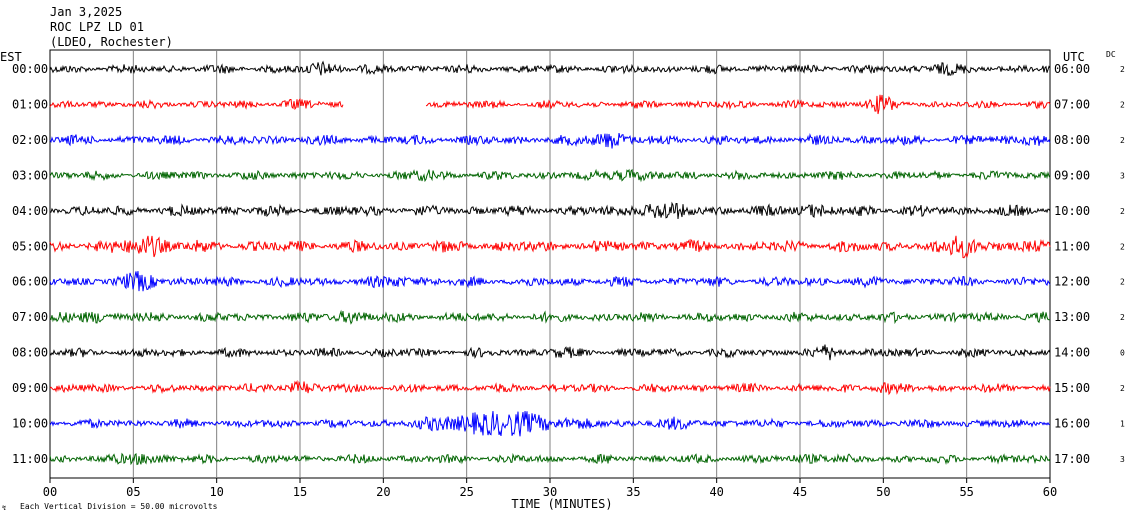 The height and width of the screenshot is (519, 1130). What do you see at coordinates (97, 27) in the screenshot?
I see `header-station: ROC LPZ LD 01` at bounding box center [97, 27].